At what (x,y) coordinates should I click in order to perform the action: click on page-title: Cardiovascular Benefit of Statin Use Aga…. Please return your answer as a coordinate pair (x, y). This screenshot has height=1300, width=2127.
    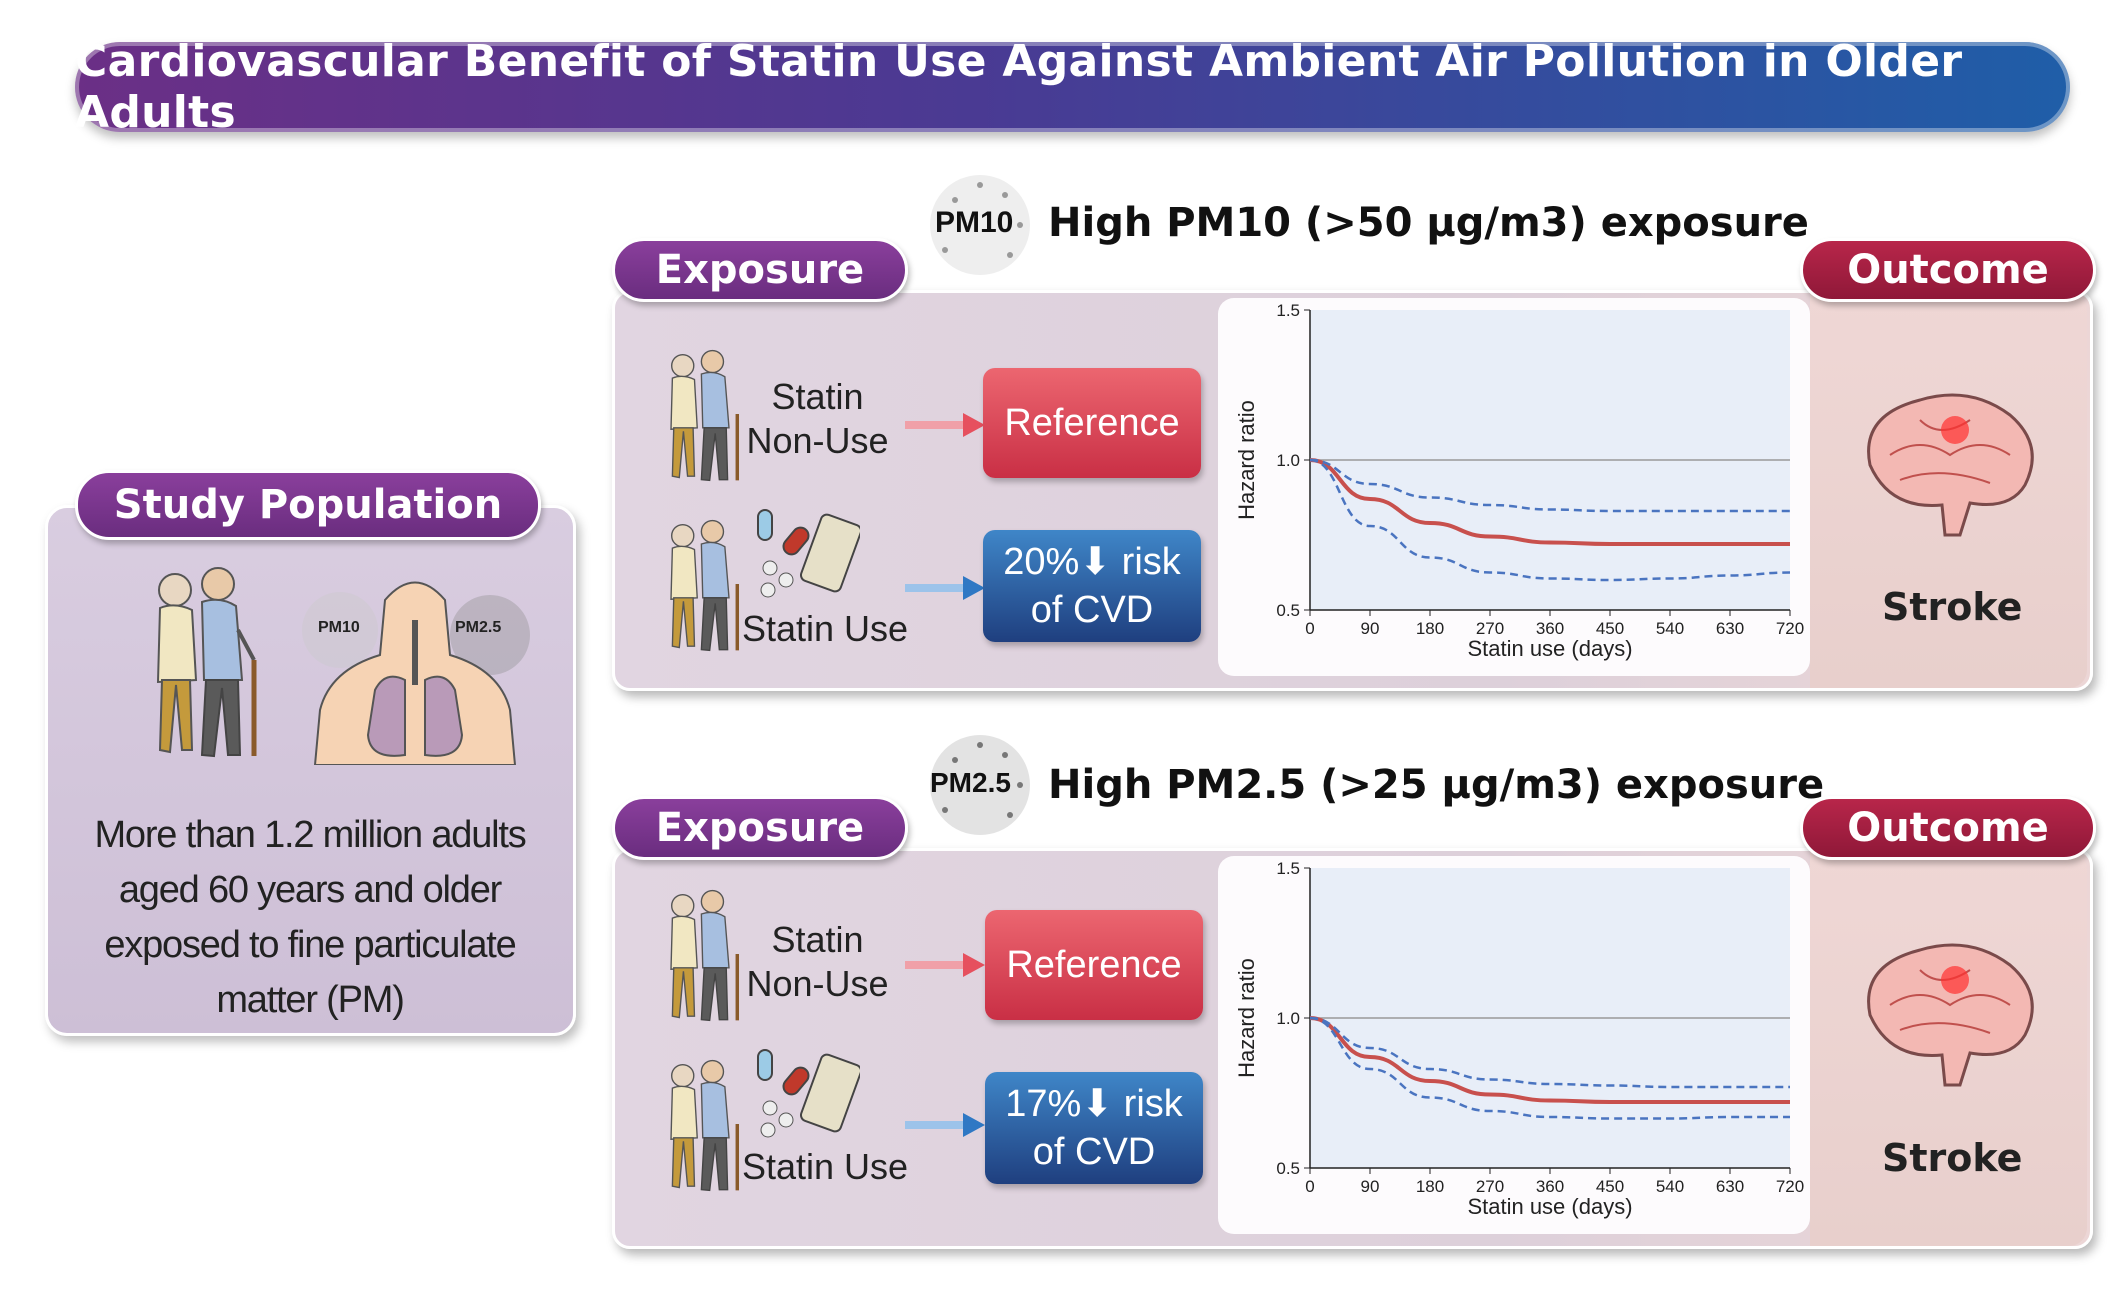
    Looking at the image, I should click on (1072, 87).